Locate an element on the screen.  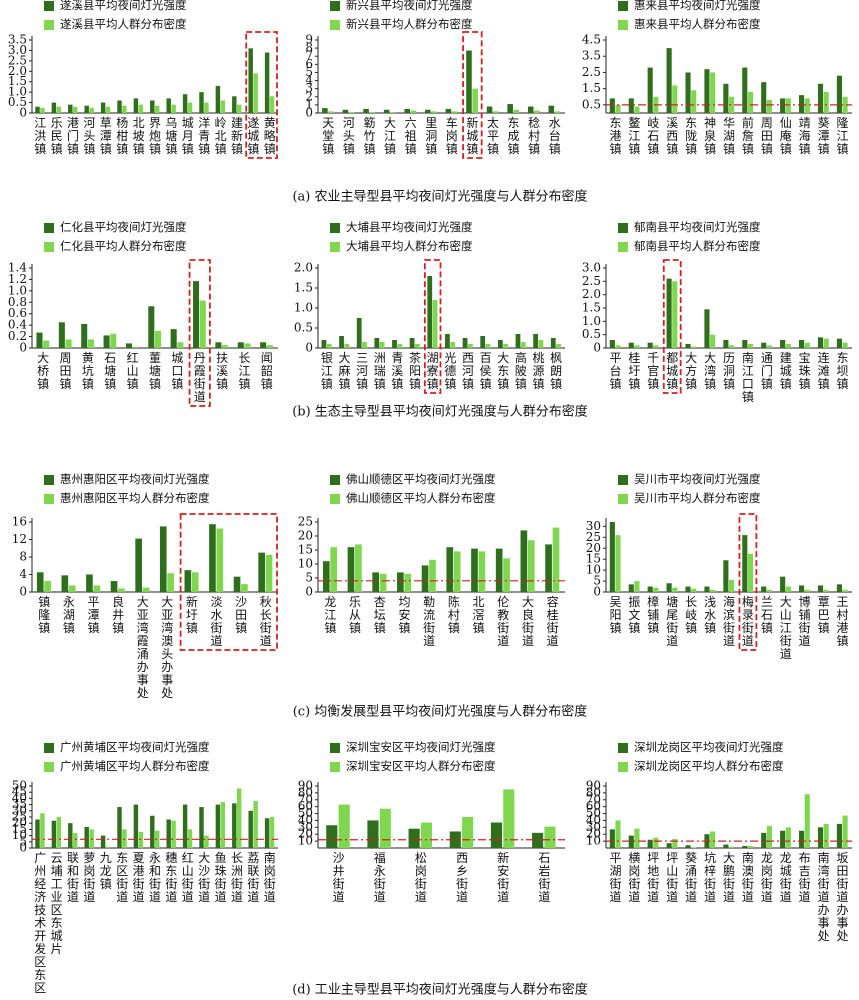
x-tick-label: 南湾街道办事处 is located at coordinates (824, 896).